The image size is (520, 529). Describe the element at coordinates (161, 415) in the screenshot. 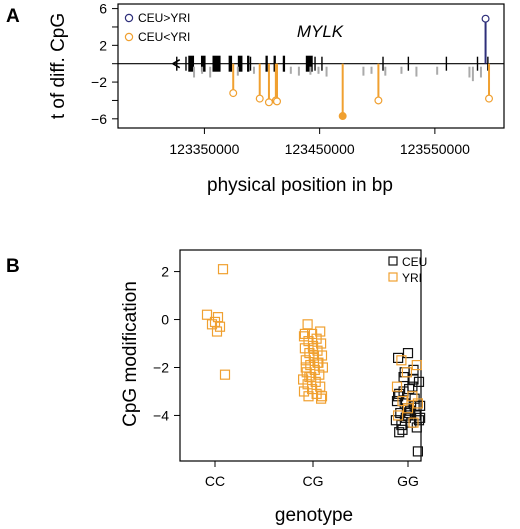

I see `panel-b-y-tick-label: −4` at that location.